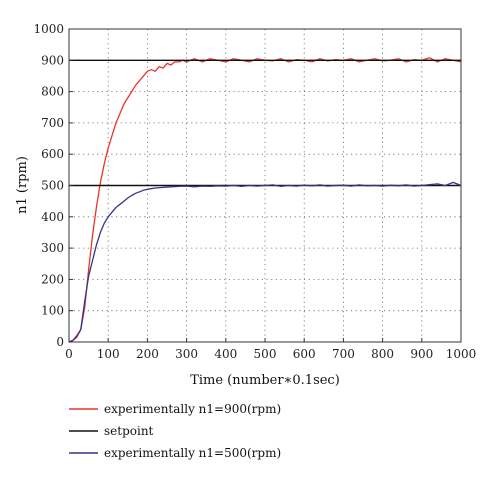  I want to click on x-axis-title: Time (number∗0.1sec), so click(265, 380).